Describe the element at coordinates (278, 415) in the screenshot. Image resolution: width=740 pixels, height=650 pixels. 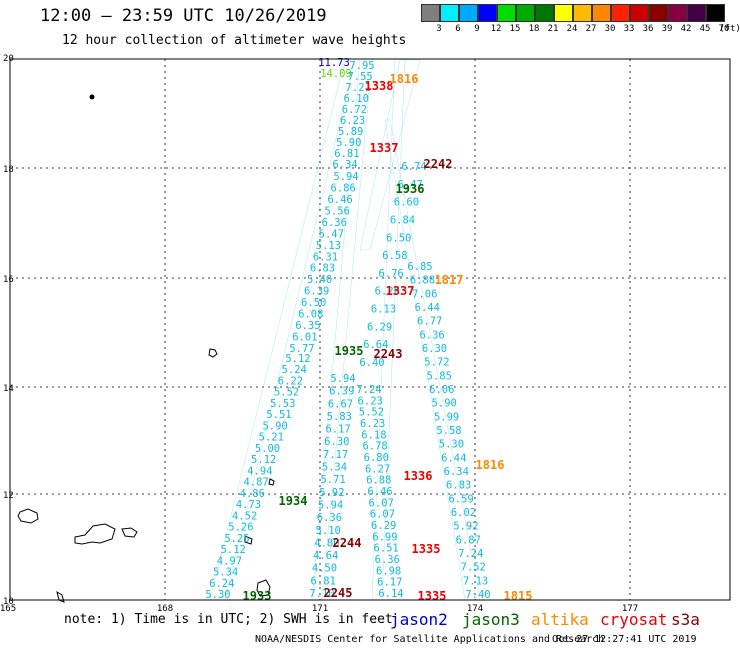
I see `wave-height-value: 5.51` at that location.